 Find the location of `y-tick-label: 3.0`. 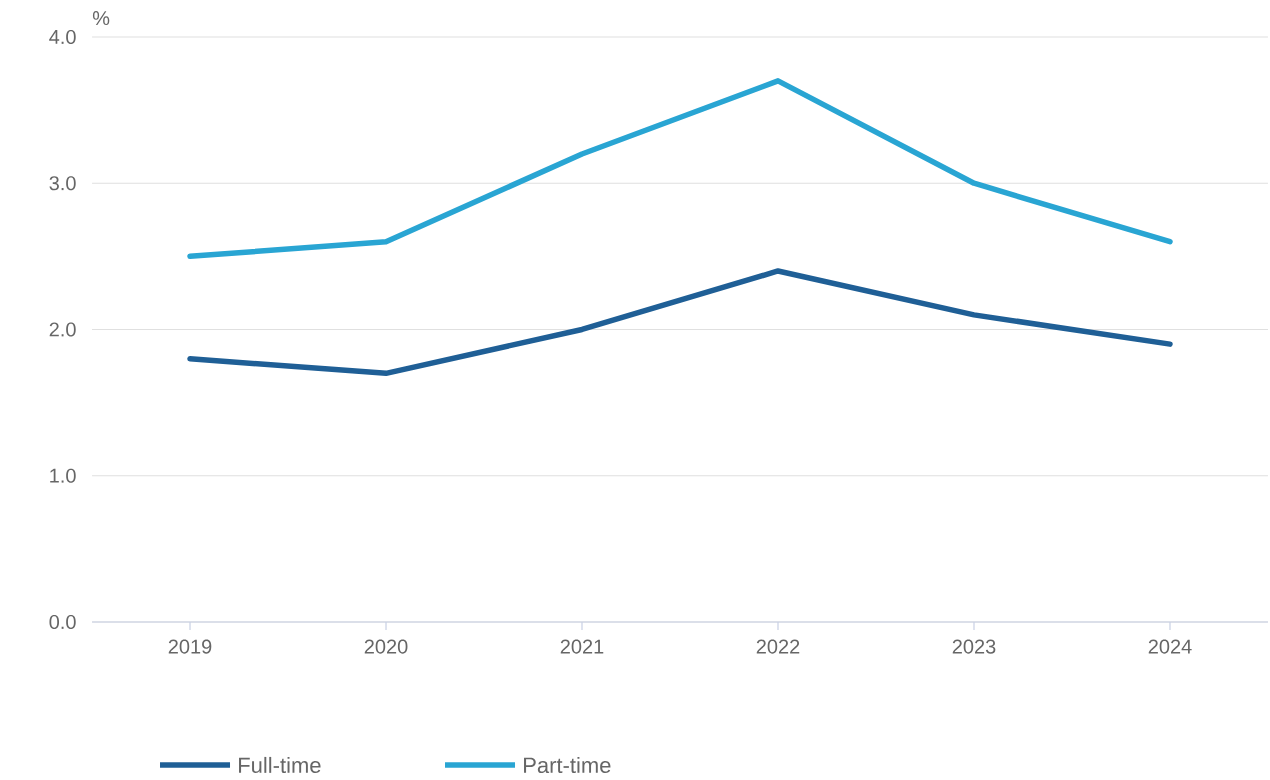

y-tick-label: 3.0 is located at coordinates (62, 183).